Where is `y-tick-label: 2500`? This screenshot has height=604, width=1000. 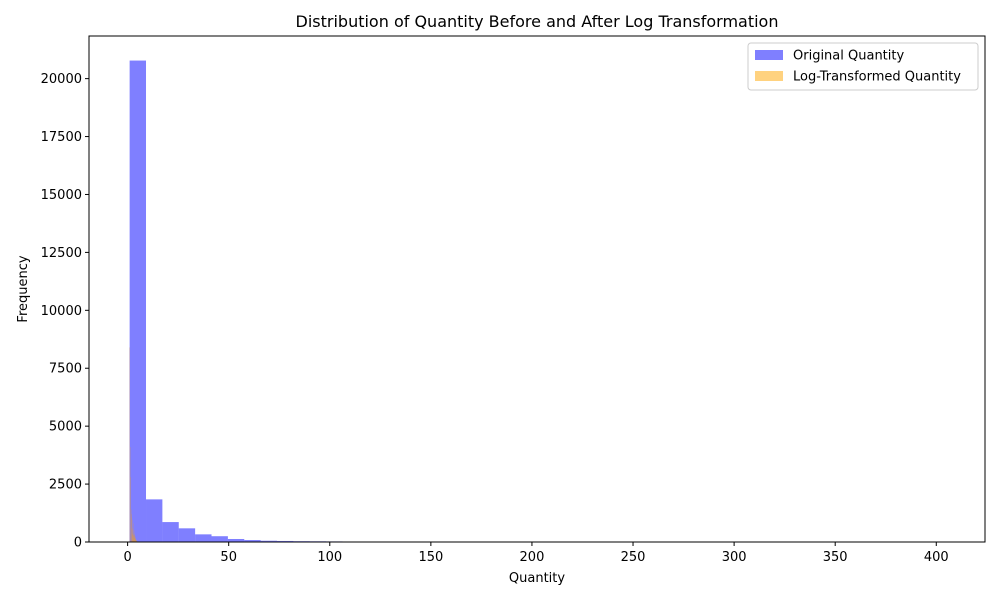
y-tick-label: 2500 is located at coordinates (65, 485).